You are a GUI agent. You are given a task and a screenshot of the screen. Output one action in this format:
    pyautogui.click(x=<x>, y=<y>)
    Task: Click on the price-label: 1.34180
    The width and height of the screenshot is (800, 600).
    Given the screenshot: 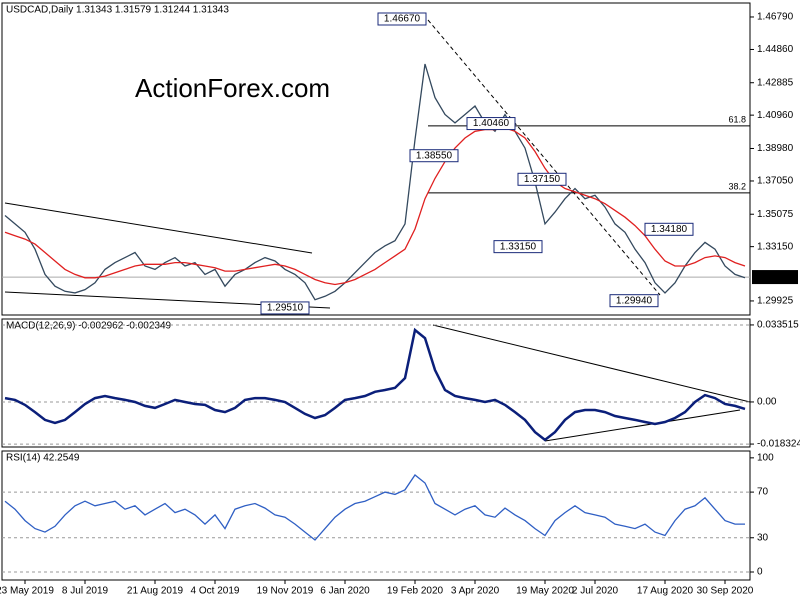 What is the action you would take?
    pyautogui.click(x=669, y=229)
    